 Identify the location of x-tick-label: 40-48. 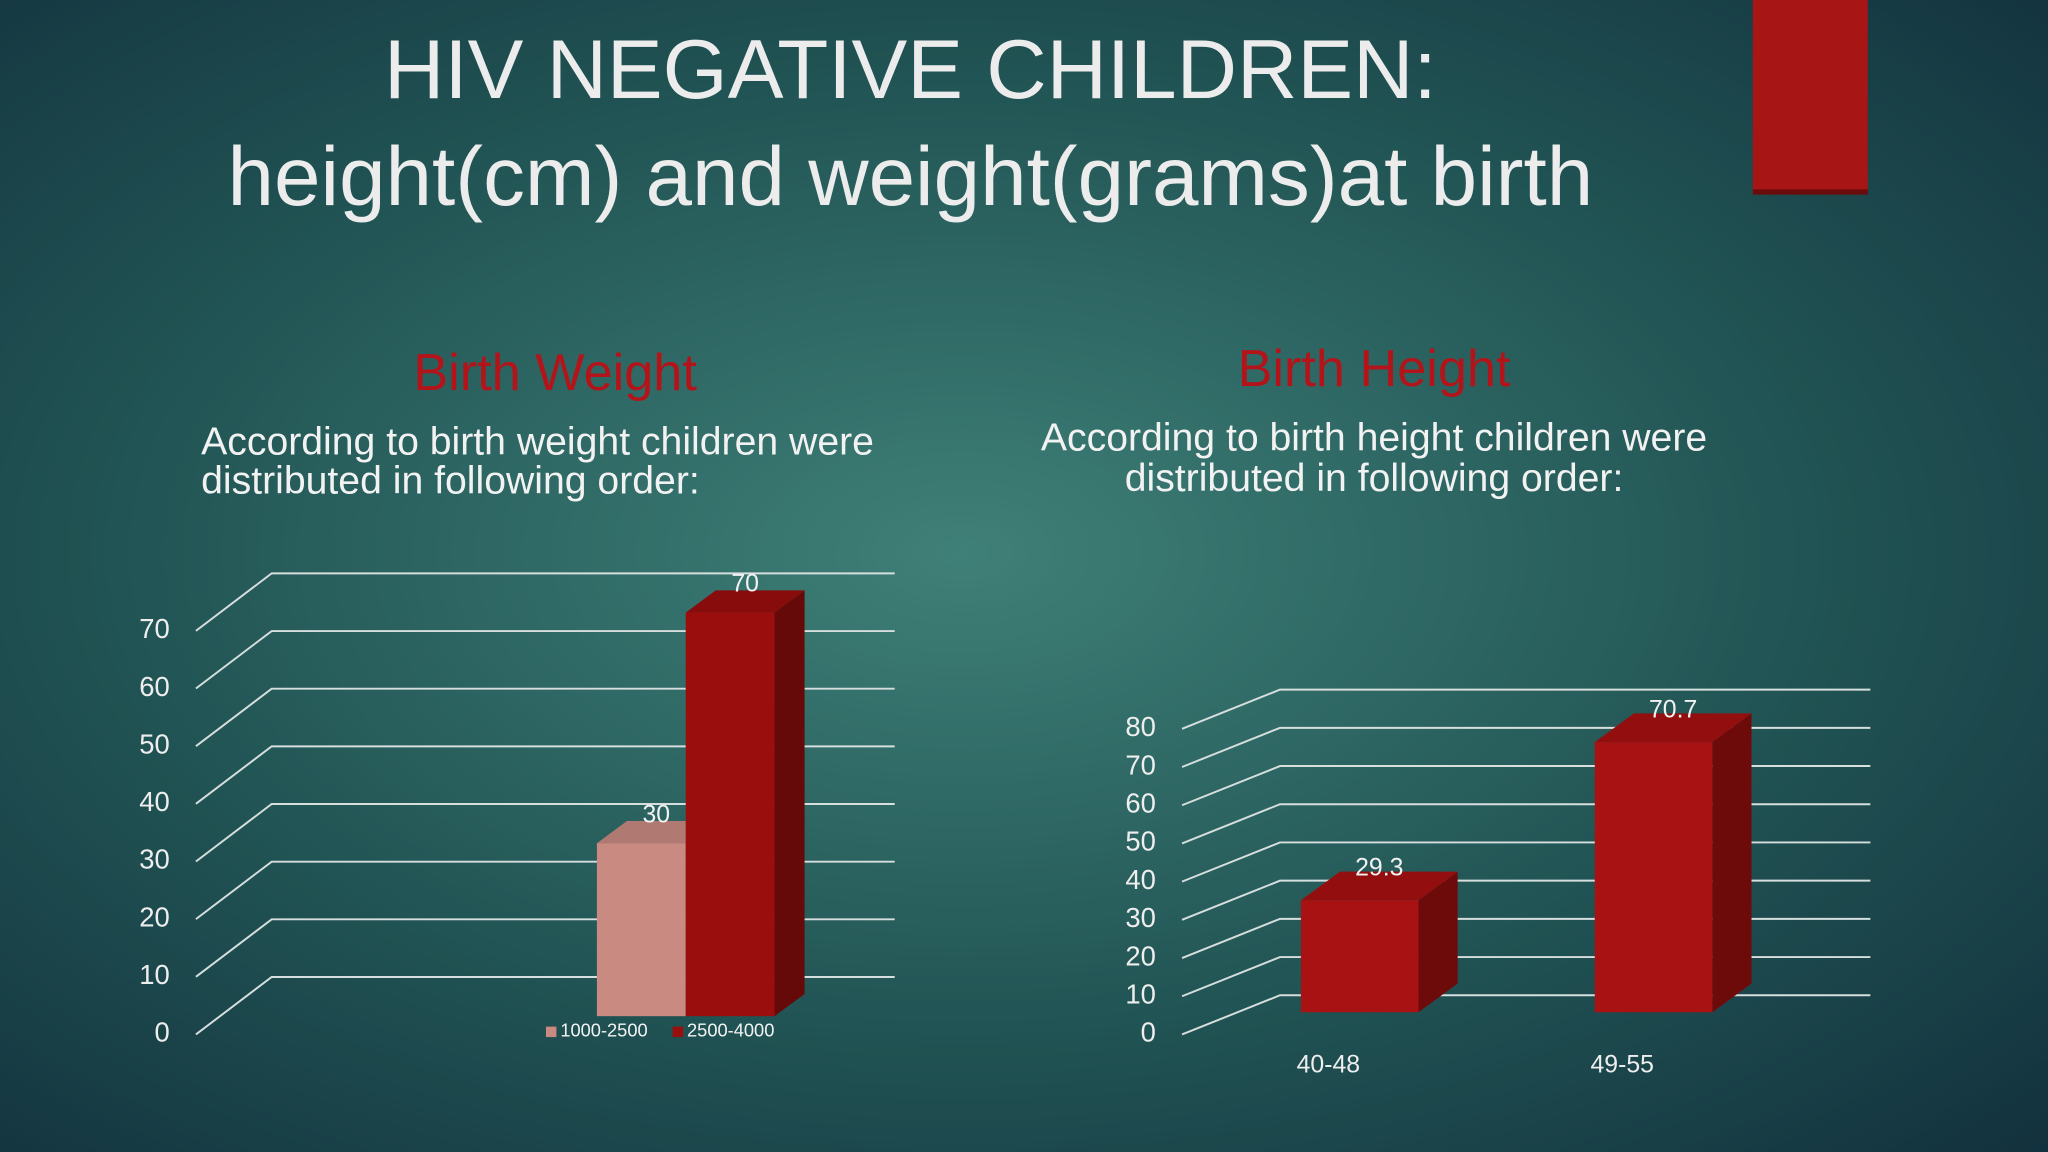
(1328, 1064).